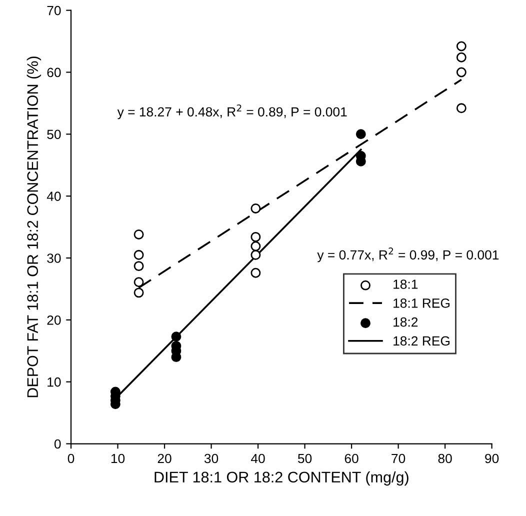 The width and height of the screenshot is (526, 516). Describe the element at coordinates (118, 459) in the screenshot. I see `x-tick-label: 10` at that location.